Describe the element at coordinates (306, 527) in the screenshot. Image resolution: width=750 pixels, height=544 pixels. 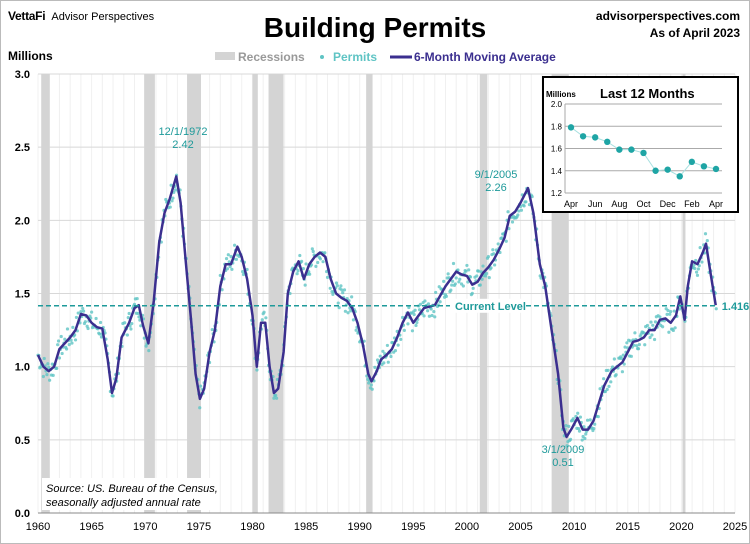
I see `x-tick-label: 1985` at that location.